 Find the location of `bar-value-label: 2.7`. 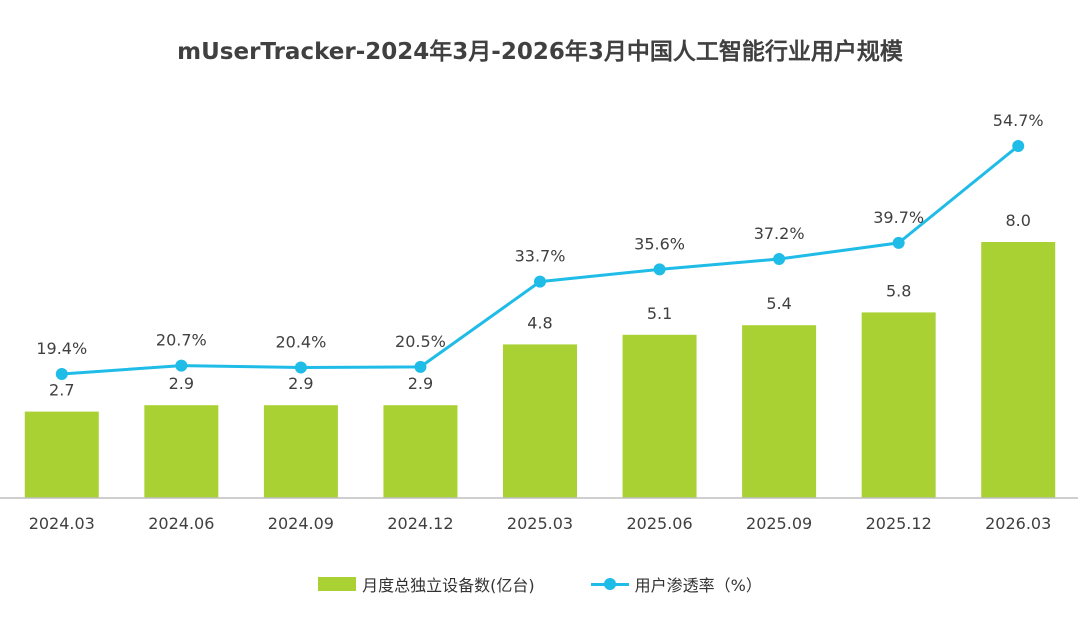

bar-value-label: 2.7 is located at coordinates (61, 390).